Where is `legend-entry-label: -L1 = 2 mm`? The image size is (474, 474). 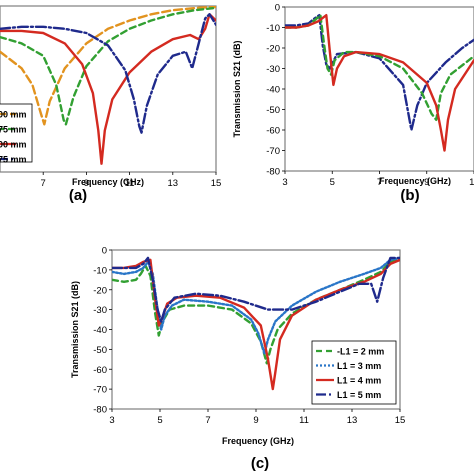
legend-entry-label: -L1 = 2 mm is located at coordinates (360, 352).